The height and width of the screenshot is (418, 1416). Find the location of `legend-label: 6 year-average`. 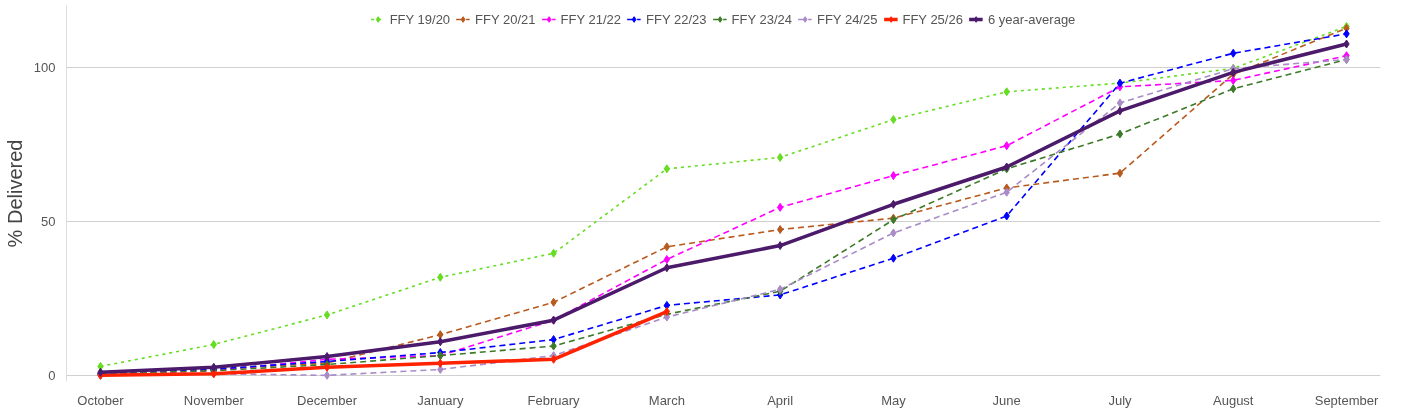

legend-label: 6 year-average is located at coordinates (1031, 19).